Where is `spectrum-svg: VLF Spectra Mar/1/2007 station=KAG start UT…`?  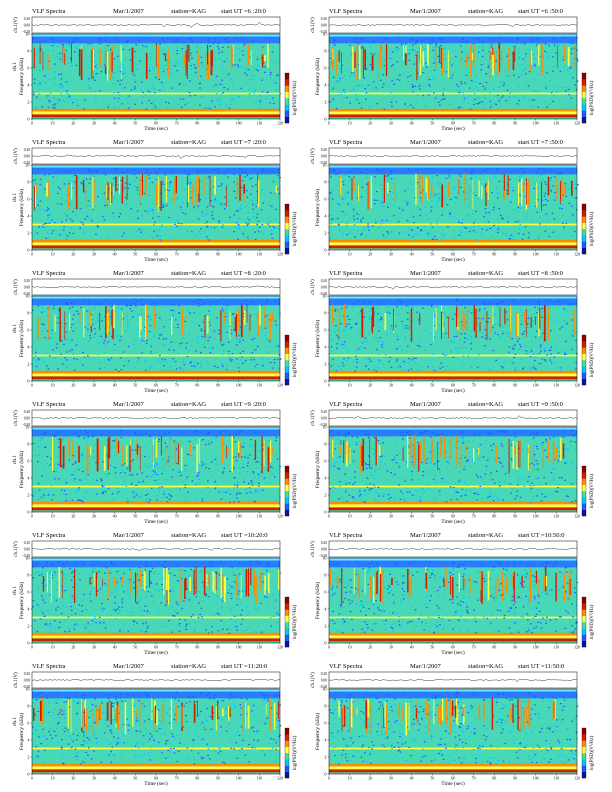
spectrum-svg: VLF Spectra Mar/1/2007 station=KAG start UT… is located at coordinates (155, 332).